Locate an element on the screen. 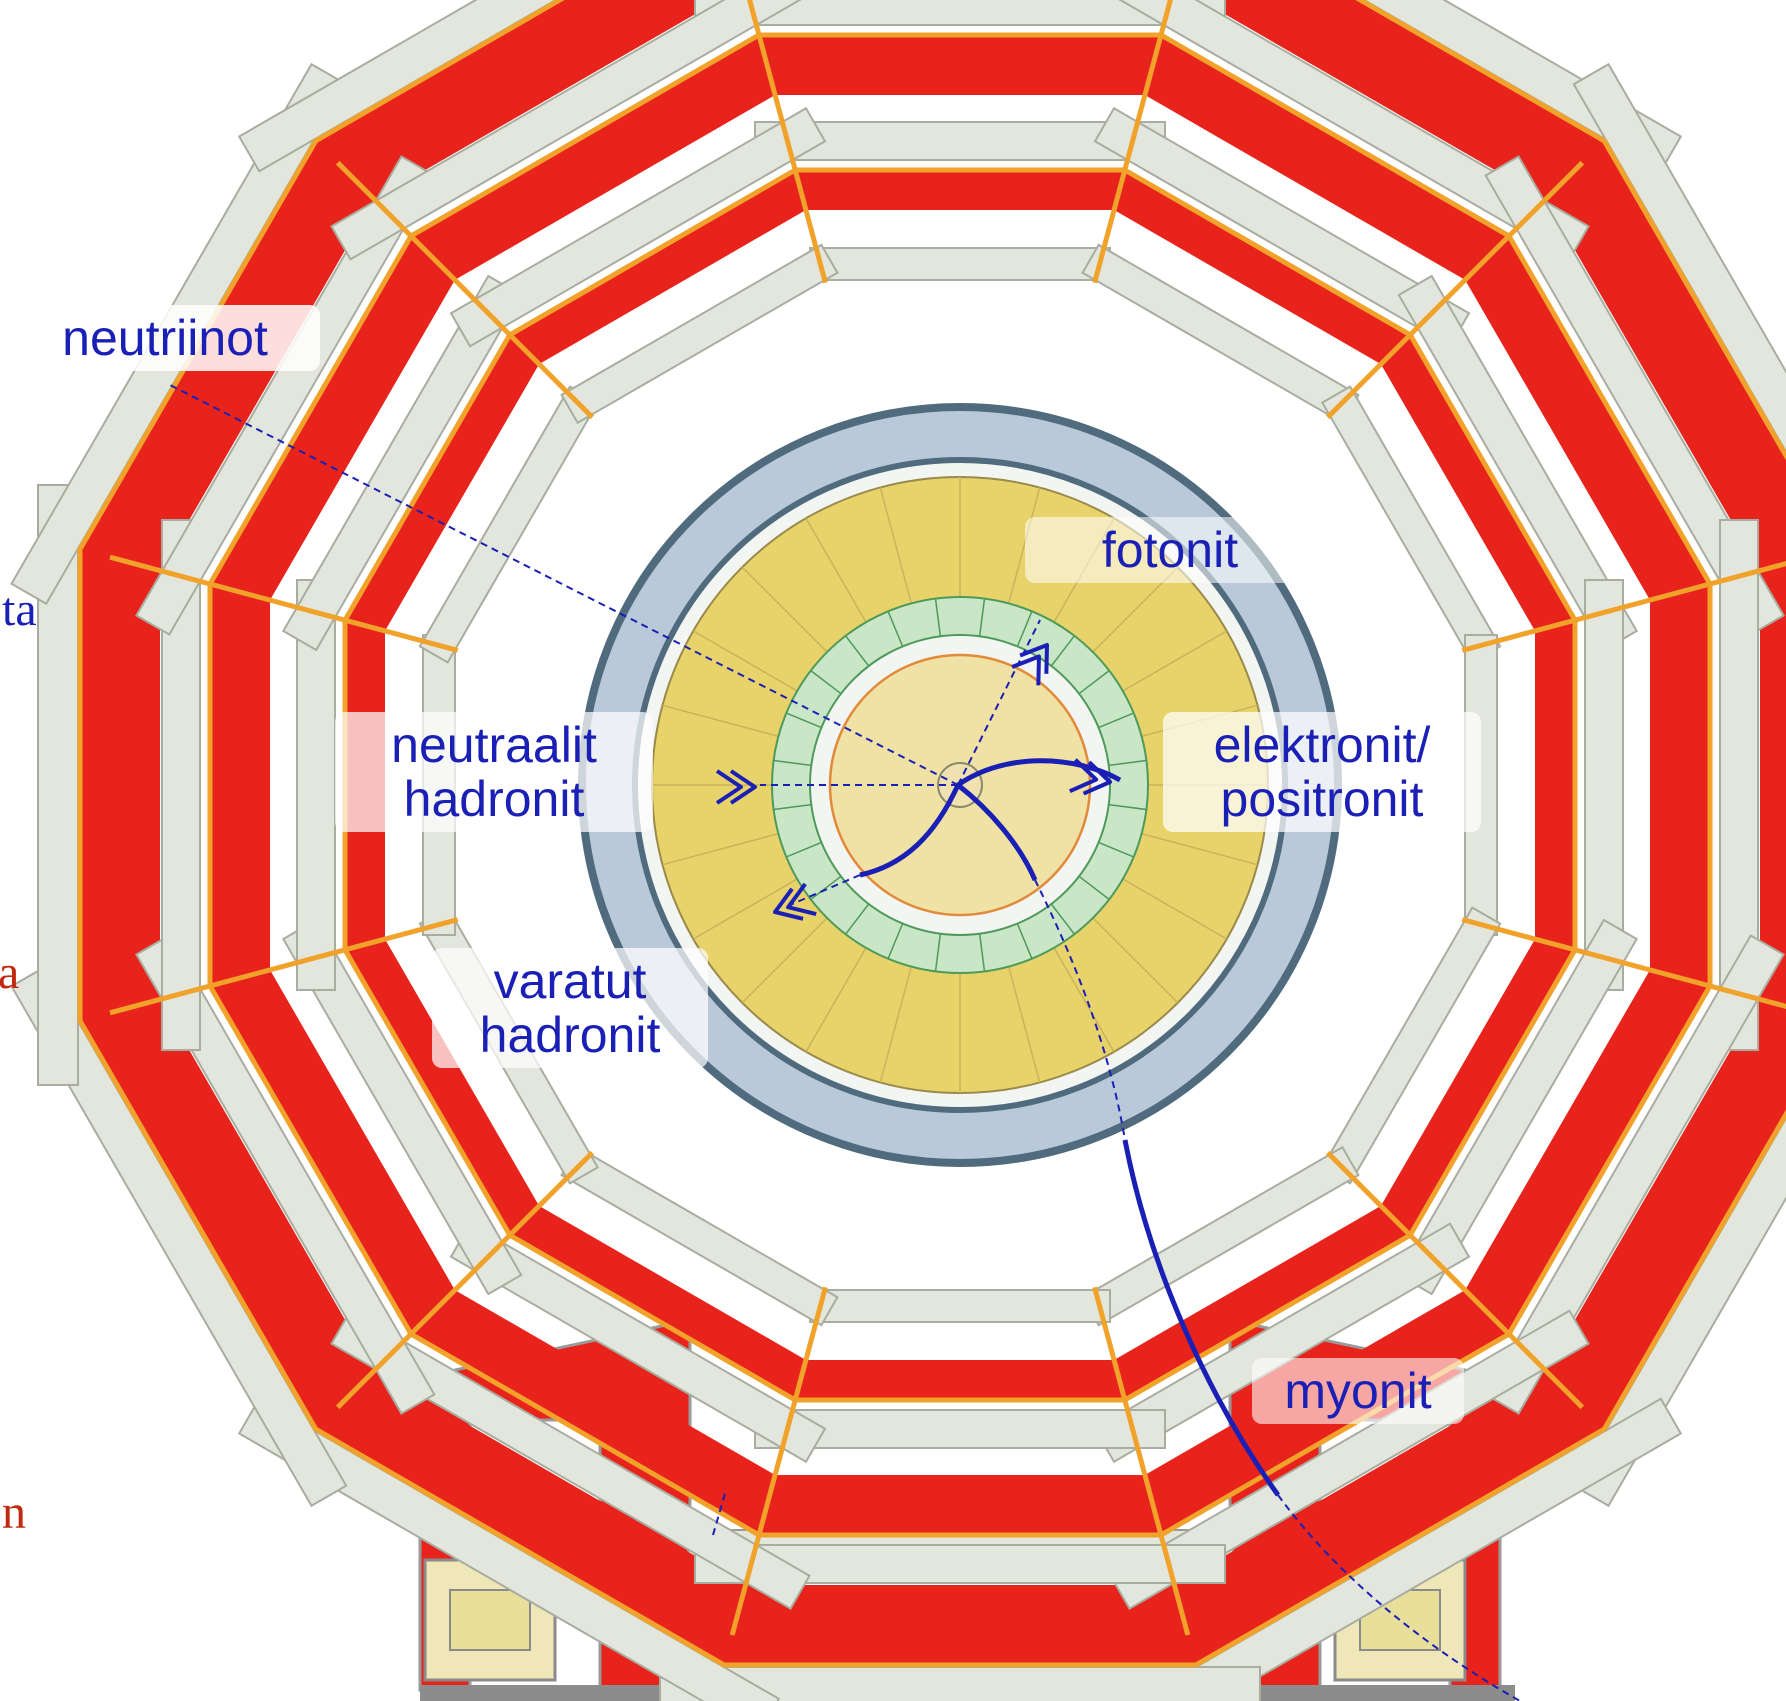 The image size is (1786, 1701). charged-hadron-chevron-stroke-b is located at coordinates (801, 899).